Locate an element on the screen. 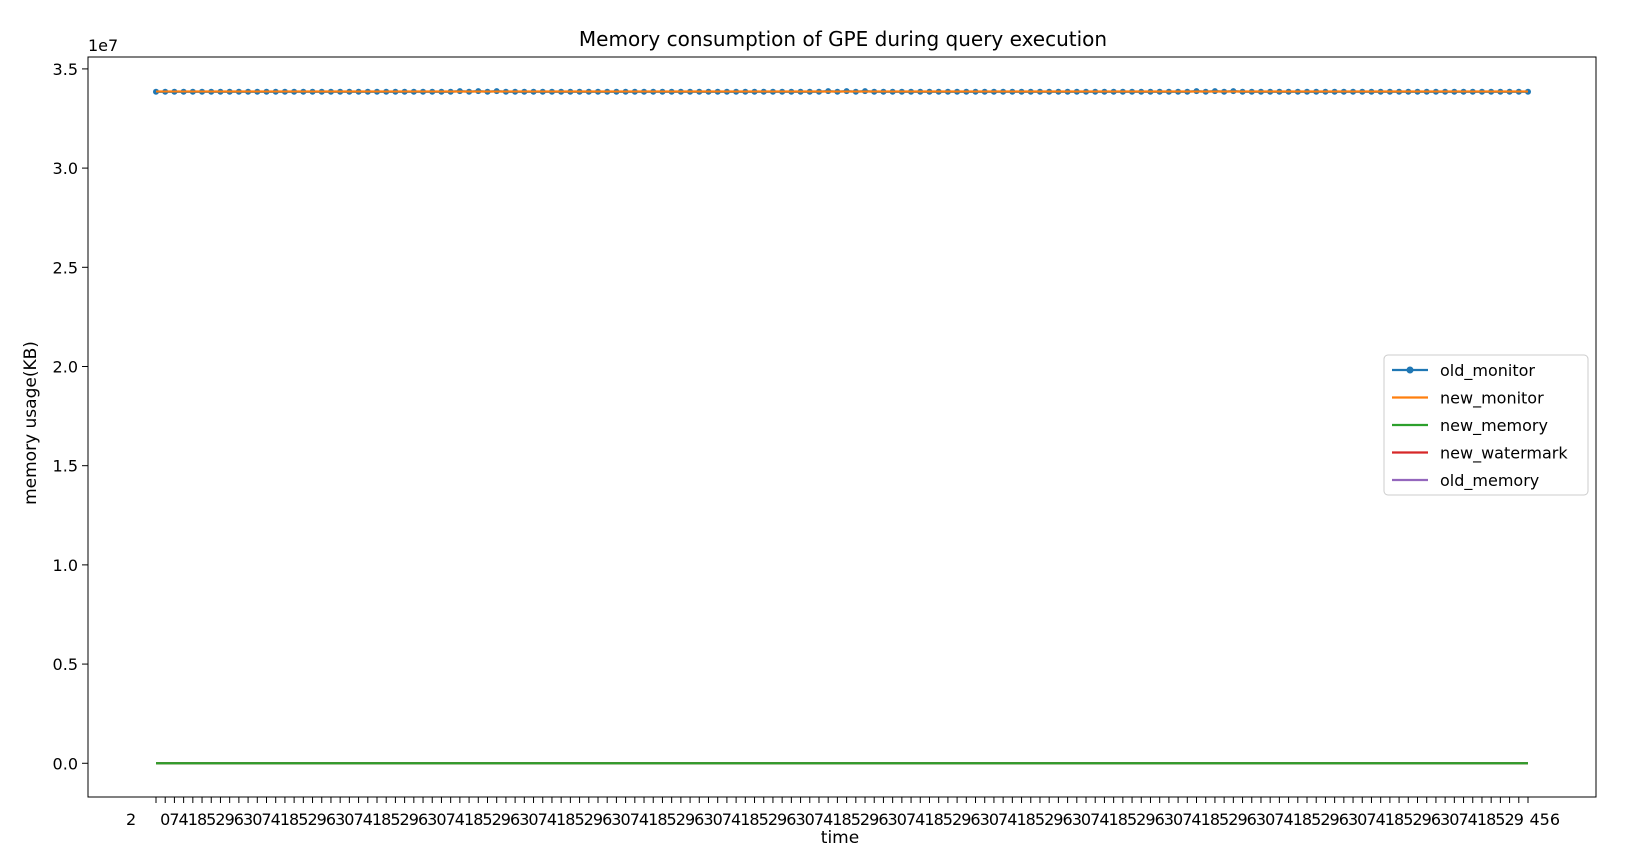  y-tick-label: 1.5 is located at coordinates (65, 466).